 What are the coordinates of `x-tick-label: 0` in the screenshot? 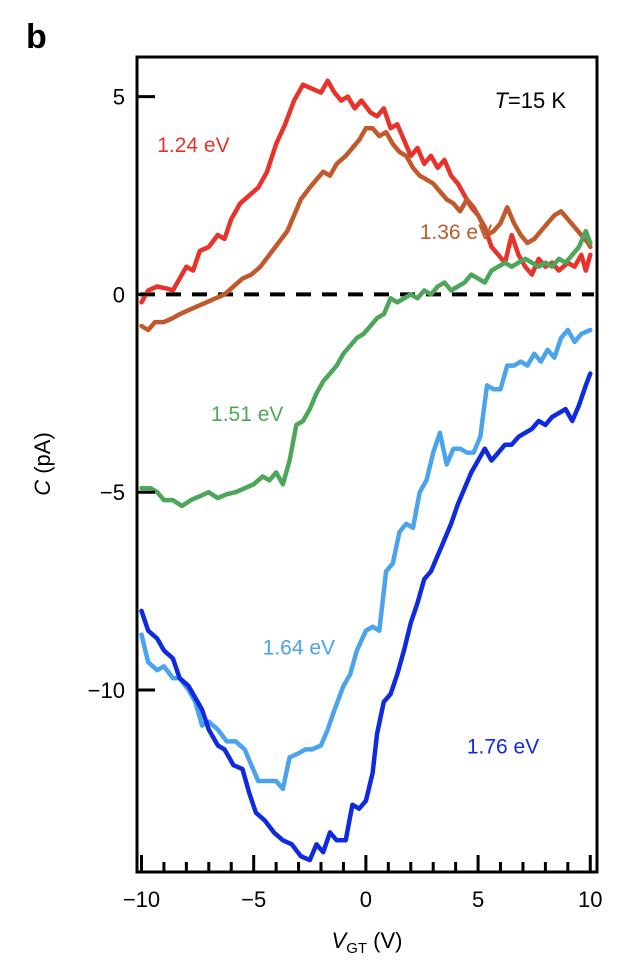 It's located at (366, 899).